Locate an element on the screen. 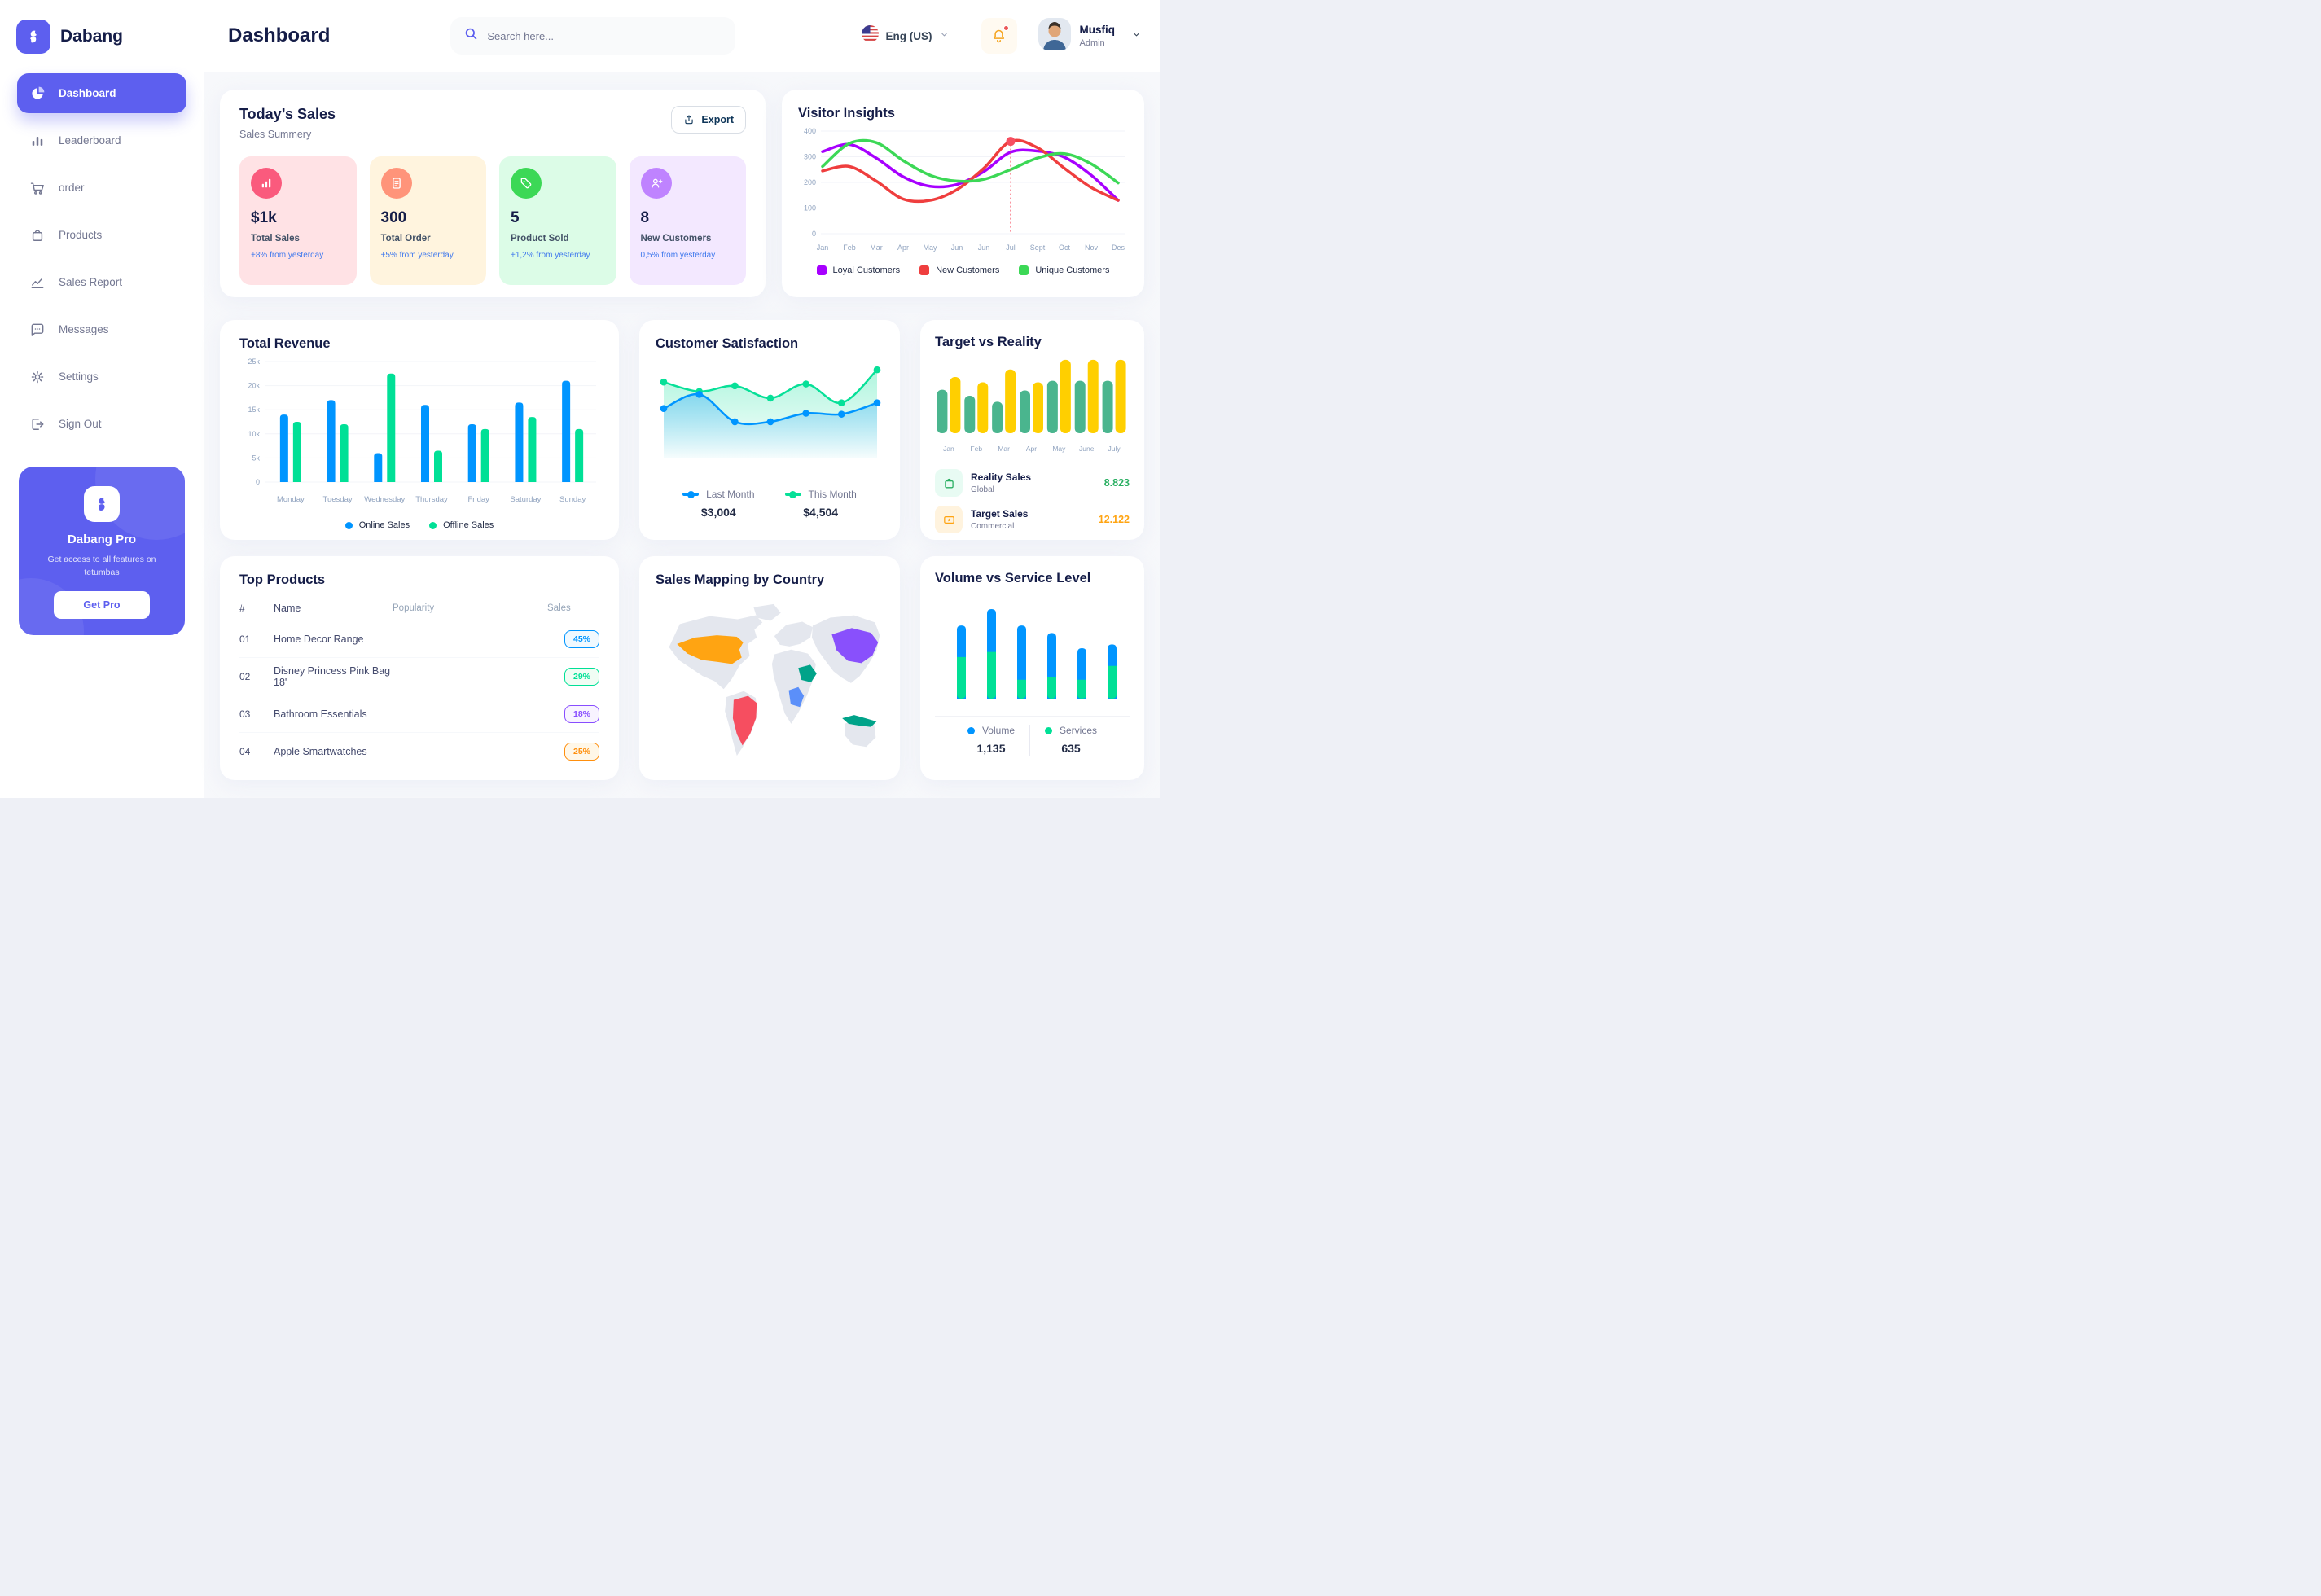 This screenshot has height=1596, width=2321. target-sales-legend: Target Sales Commercial 12.122 is located at coordinates (1032, 519).